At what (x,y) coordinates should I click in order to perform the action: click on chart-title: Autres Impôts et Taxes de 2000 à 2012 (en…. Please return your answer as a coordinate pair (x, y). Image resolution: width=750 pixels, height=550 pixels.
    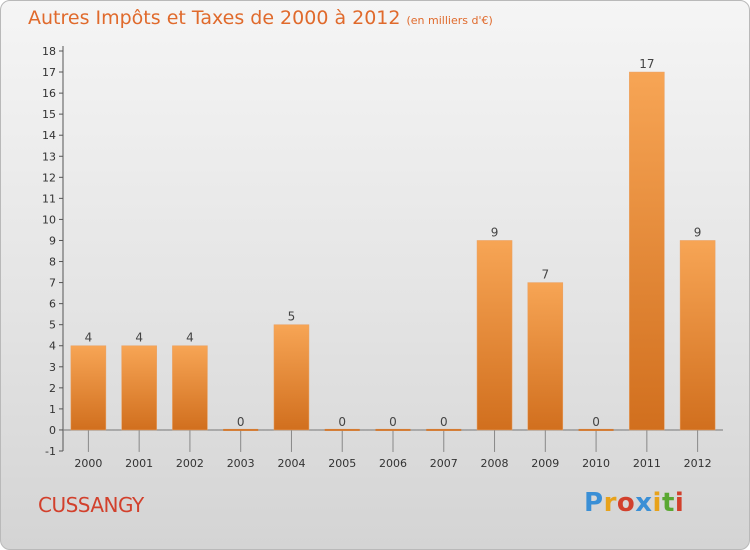
    Looking at the image, I should click on (260, 18).